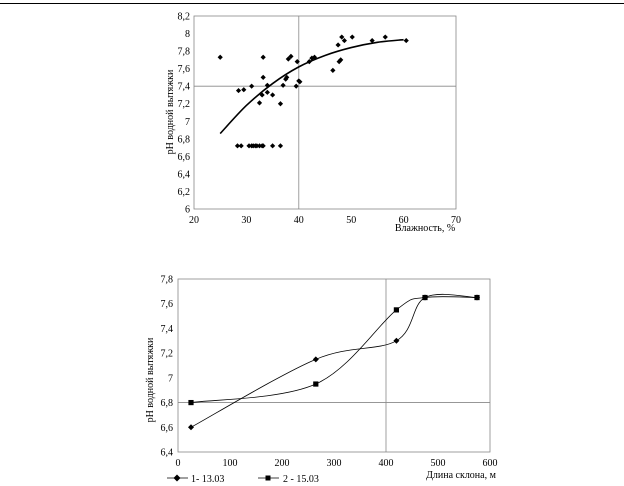 This screenshot has height=486, width=624. I want to click on y-tick-label: 7, so click(187, 122).